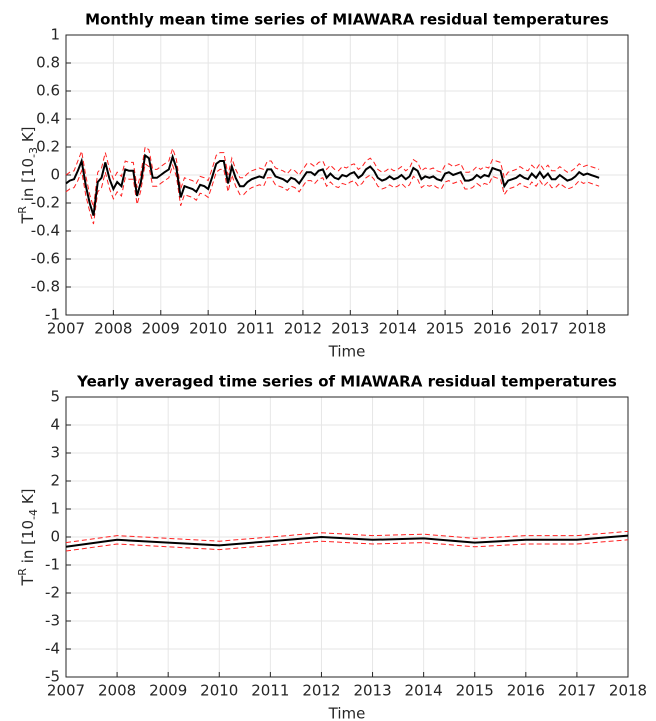 This screenshot has height=721, width=656. I want to click on y-axis-label-part: -3, so click(33, 152).